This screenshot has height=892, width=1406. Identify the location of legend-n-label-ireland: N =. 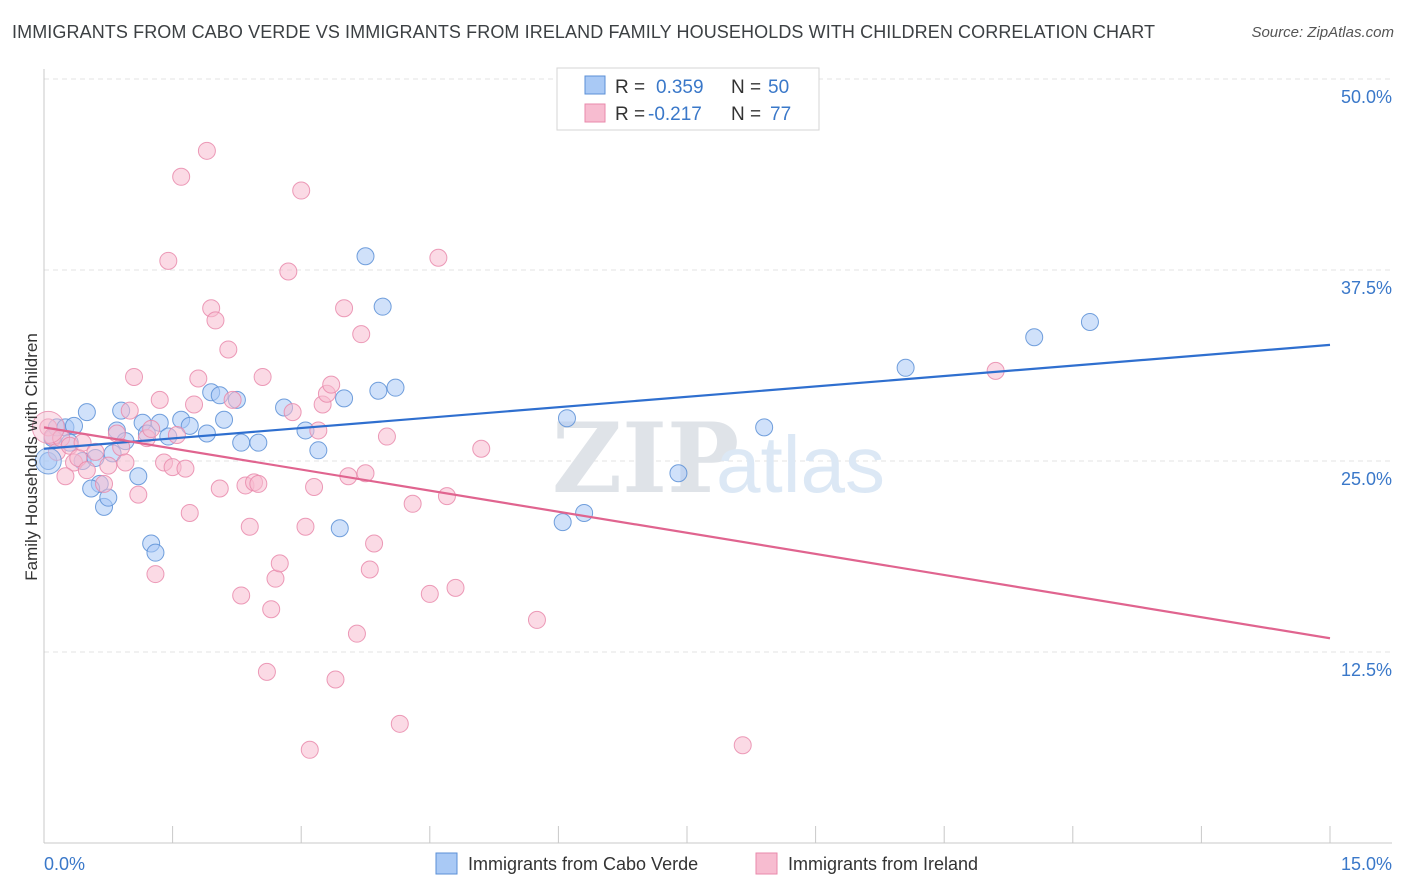
(746, 114).